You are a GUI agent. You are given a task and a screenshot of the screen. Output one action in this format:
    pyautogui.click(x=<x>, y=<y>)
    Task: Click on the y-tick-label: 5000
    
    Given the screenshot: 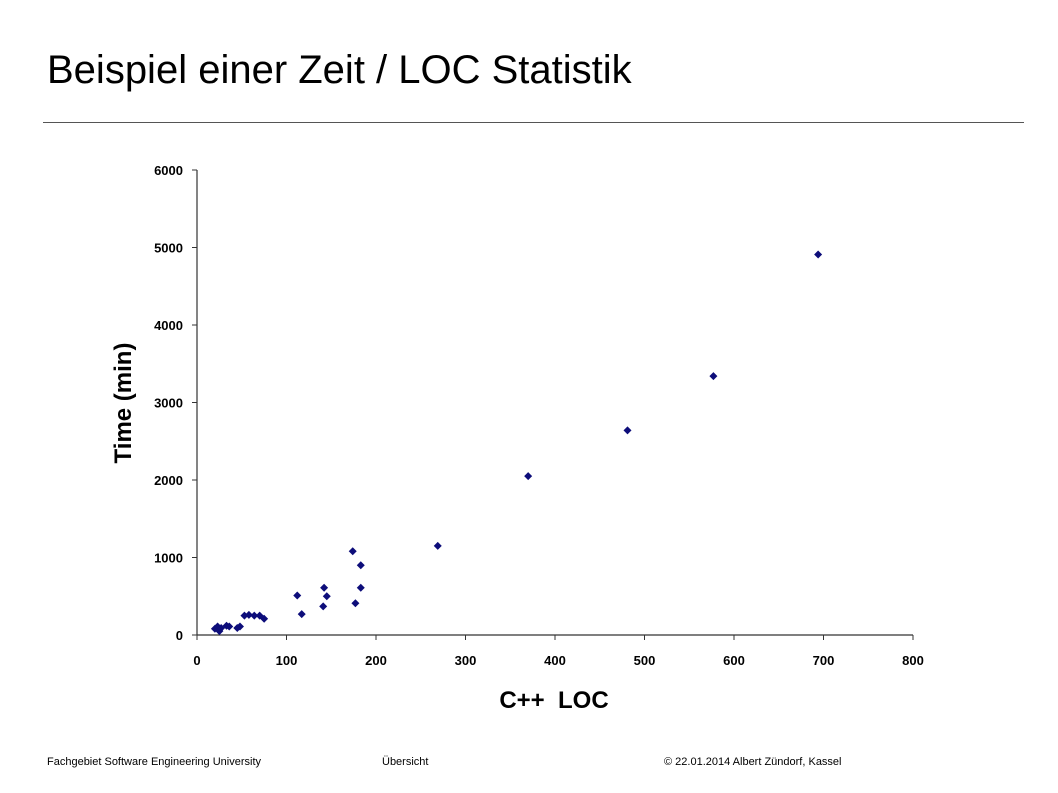 What is the action you would take?
    pyautogui.click(x=168, y=248)
    